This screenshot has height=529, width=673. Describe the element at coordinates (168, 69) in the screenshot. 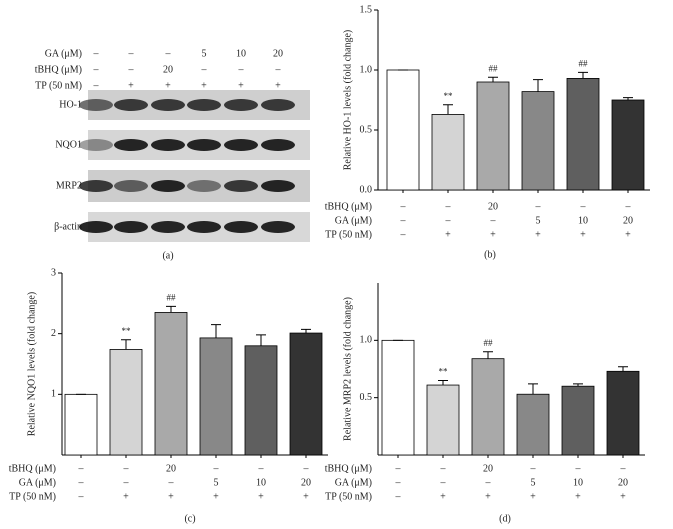

I see `treatment-value: 20` at that location.